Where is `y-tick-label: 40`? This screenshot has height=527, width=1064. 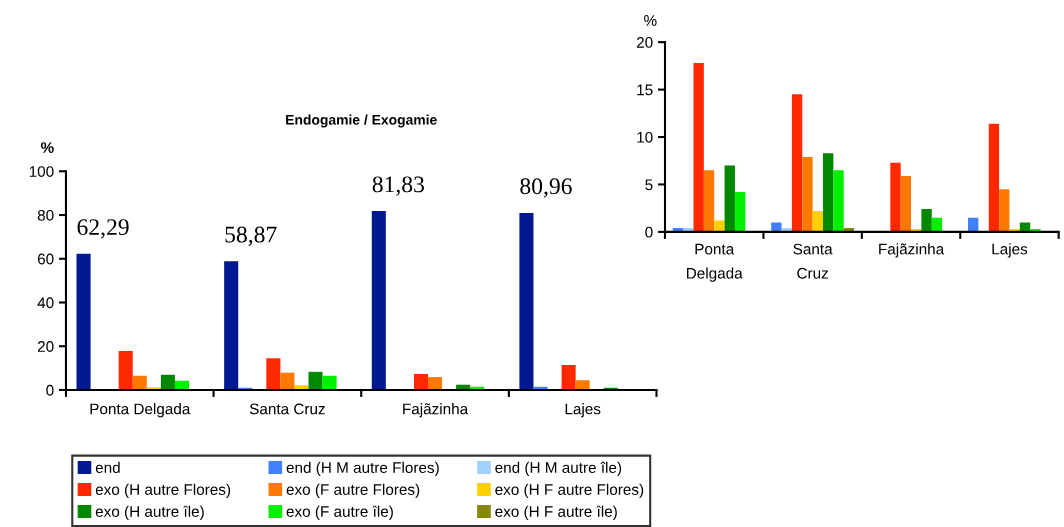
y-tick-label: 40 is located at coordinates (45, 303).